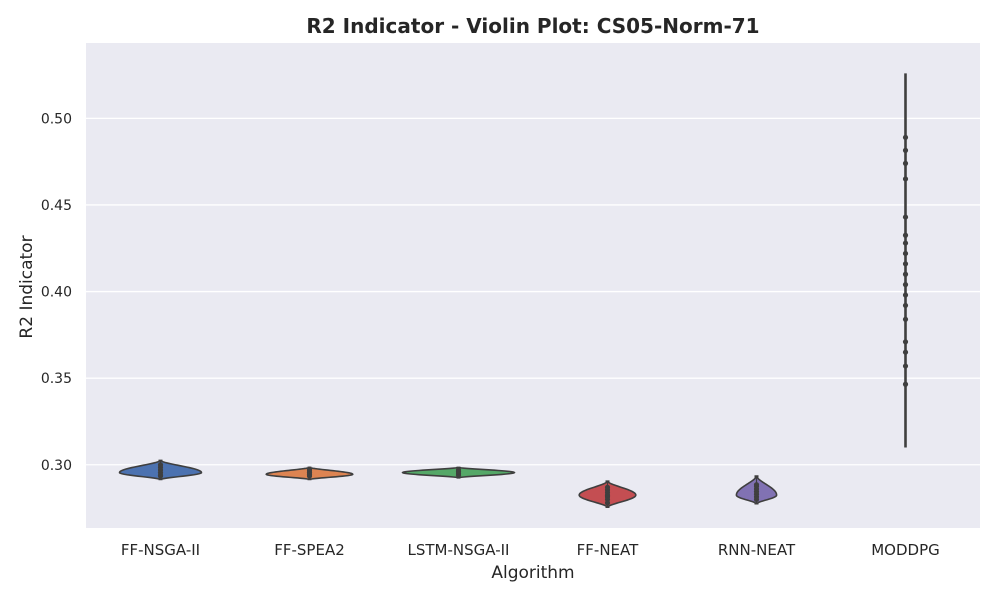 The height and width of the screenshot is (604, 1000). What do you see at coordinates (532, 26) in the screenshot?
I see `chart-title: R2 Indicator - Violin Plot: CS05-Norm-71` at bounding box center [532, 26].